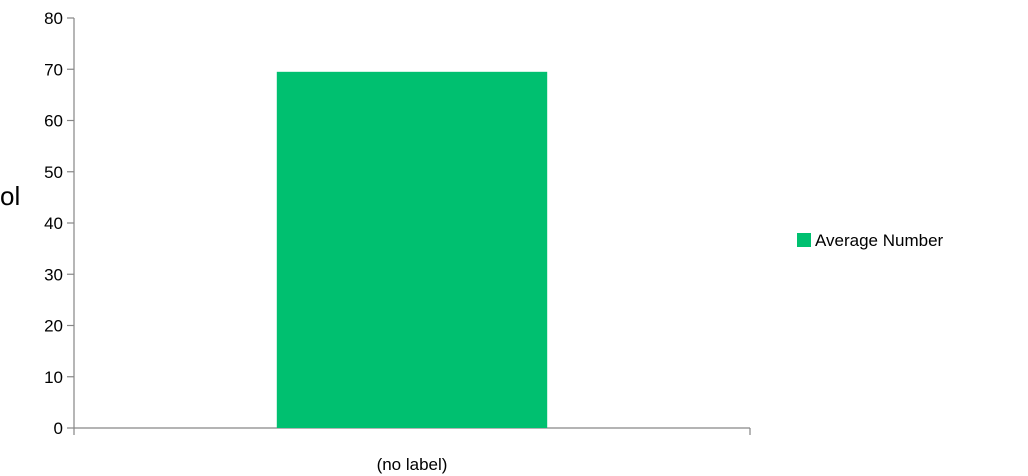 Image resolution: width=1028 pixels, height=476 pixels. Describe the element at coordinates (804, 240) in the screenshot. I see `legend-swatch` at that location.